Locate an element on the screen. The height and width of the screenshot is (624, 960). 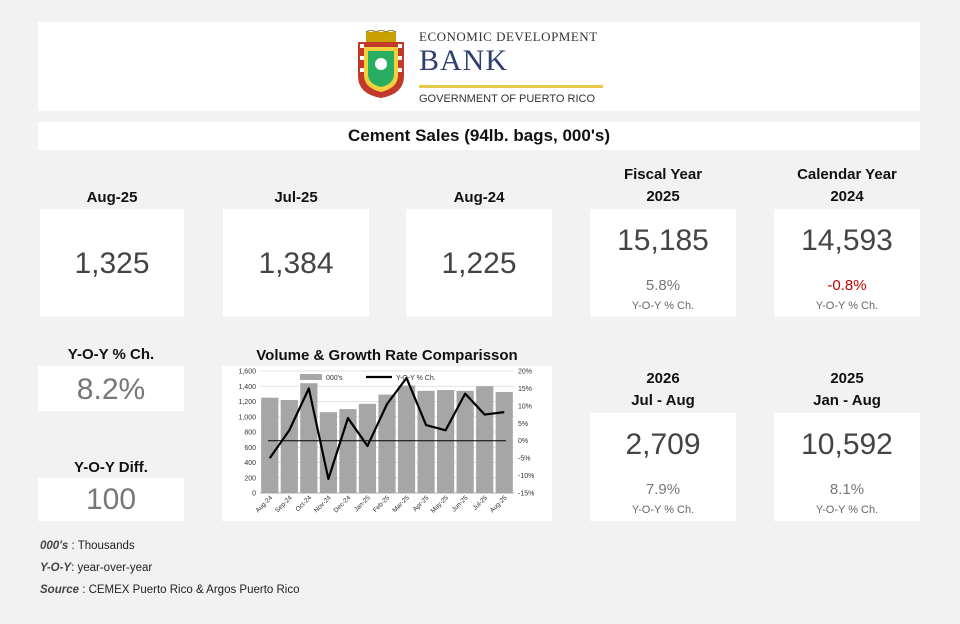
janaug-label: 2025 Jan - Aug is located at coordinates (847, 390).